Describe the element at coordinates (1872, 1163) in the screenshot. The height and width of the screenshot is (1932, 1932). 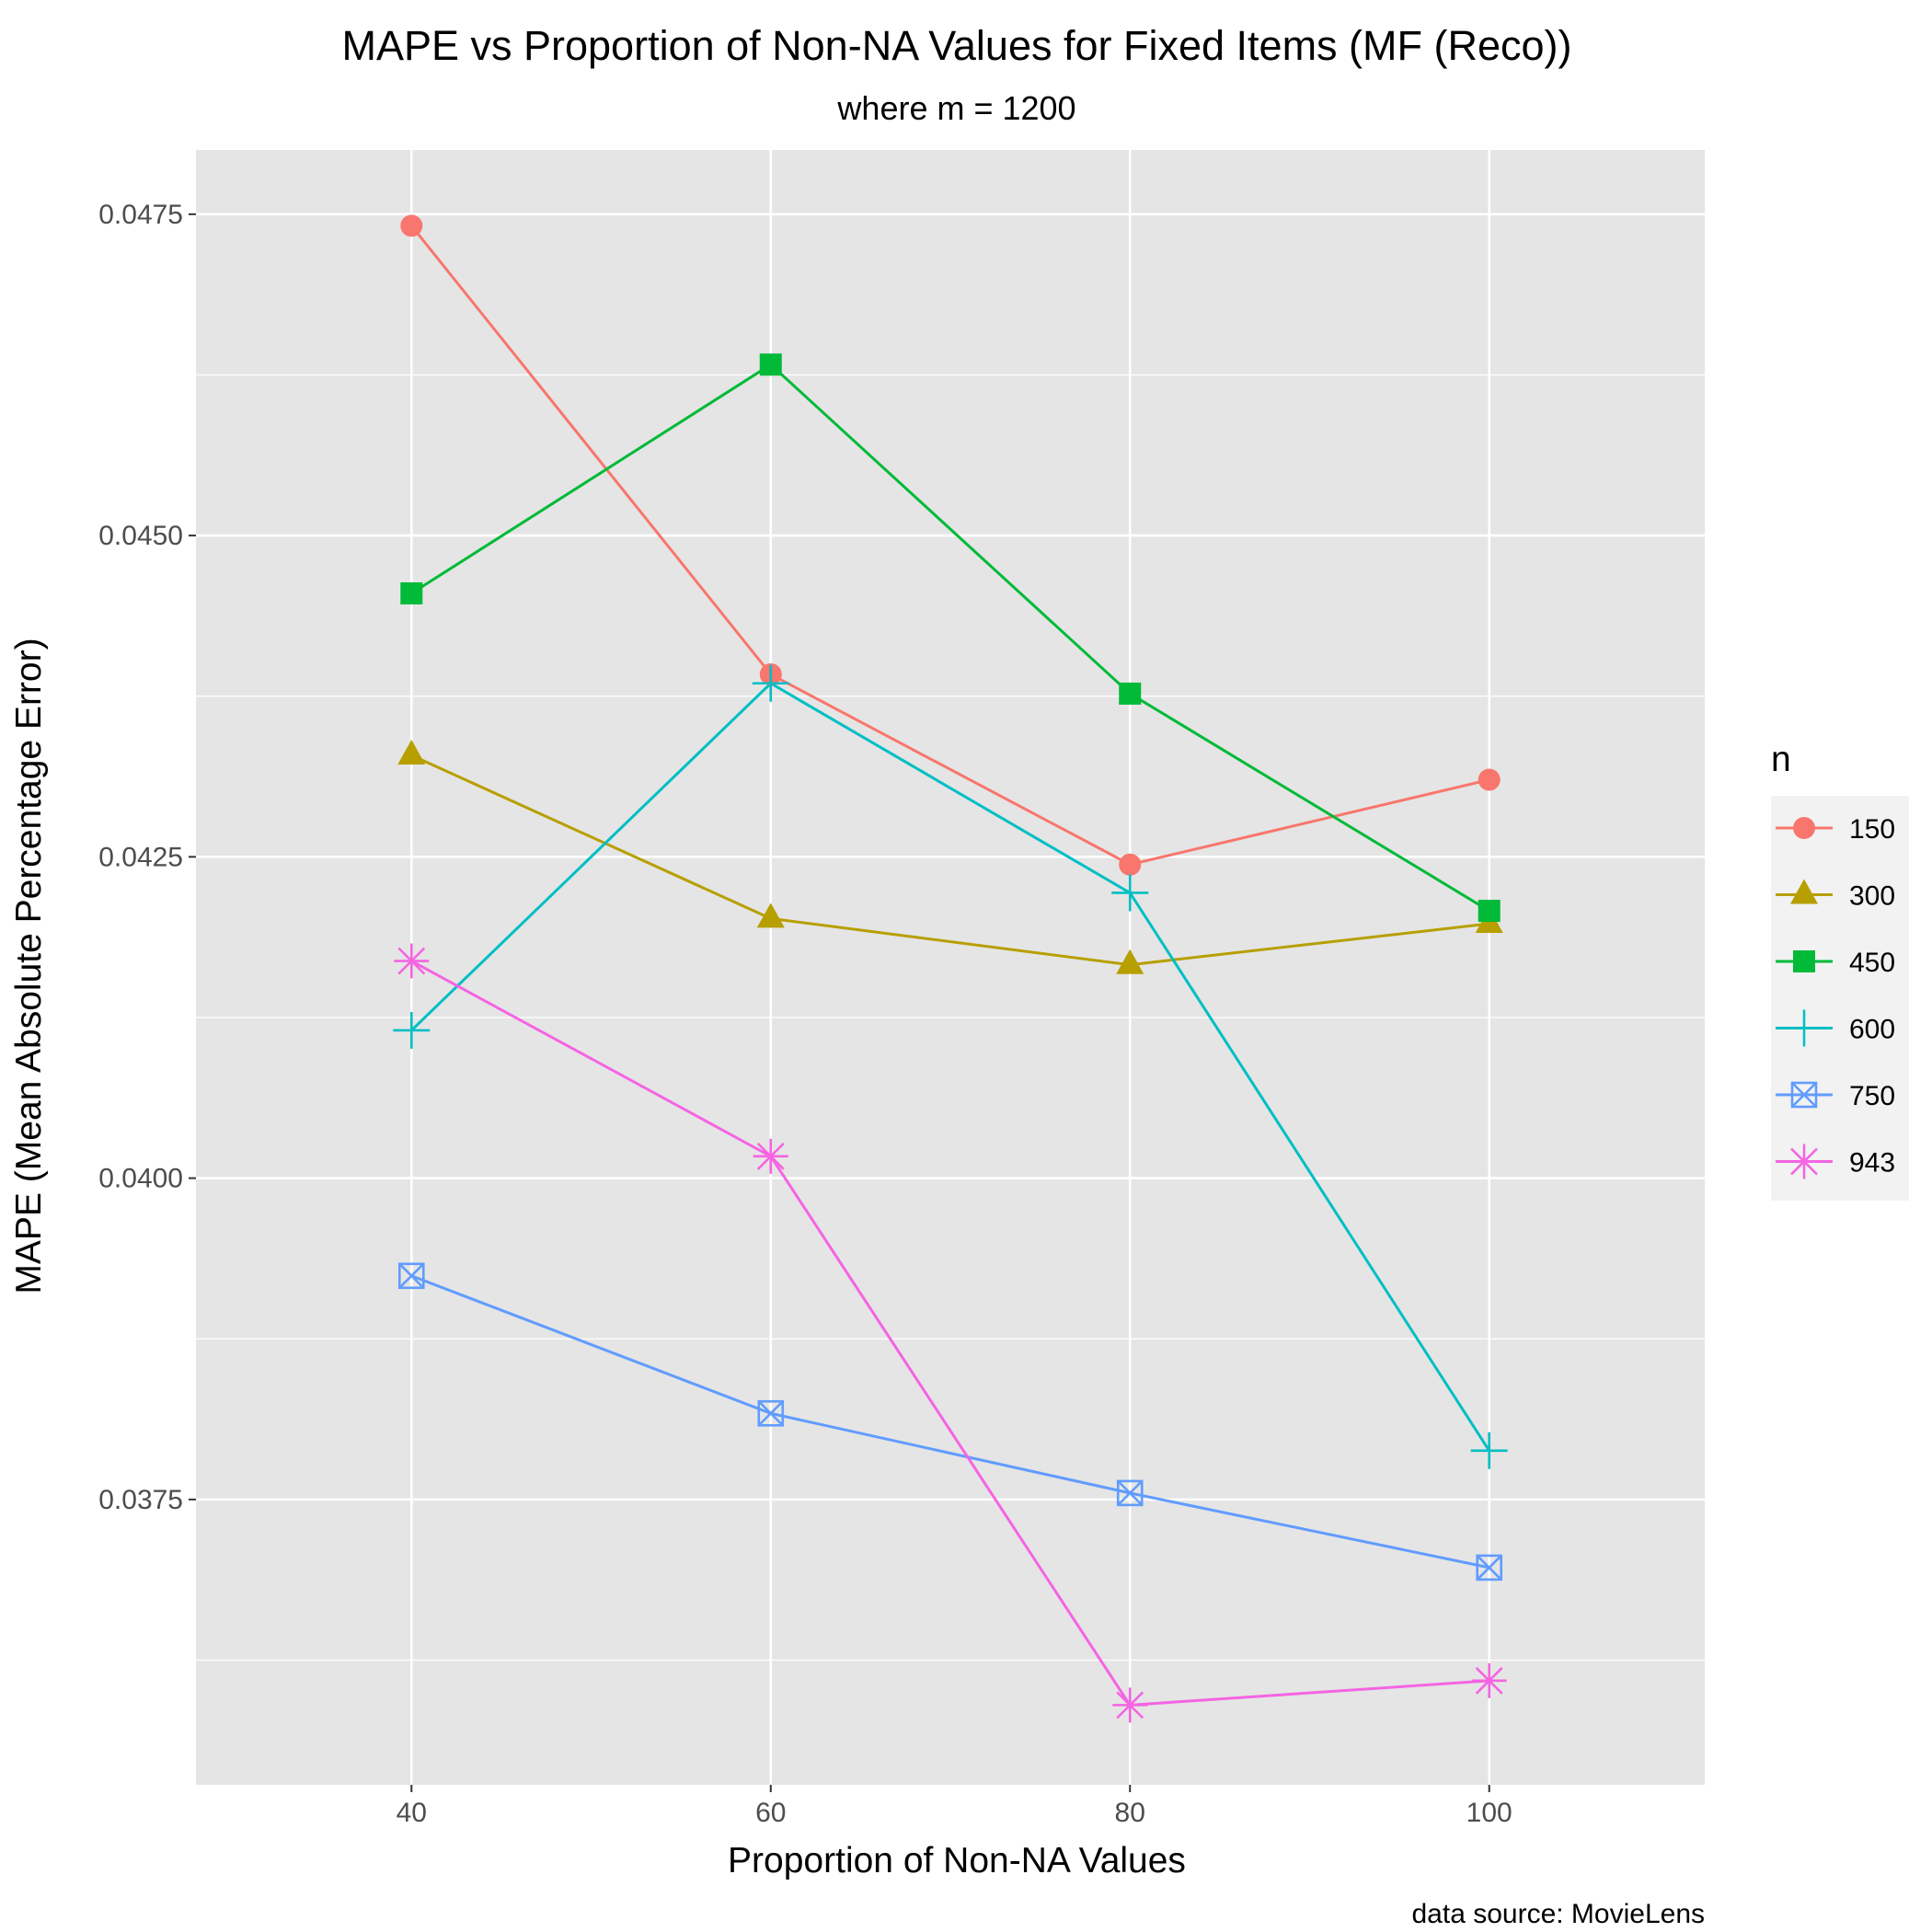
I see `legend-label: 943` at that location.